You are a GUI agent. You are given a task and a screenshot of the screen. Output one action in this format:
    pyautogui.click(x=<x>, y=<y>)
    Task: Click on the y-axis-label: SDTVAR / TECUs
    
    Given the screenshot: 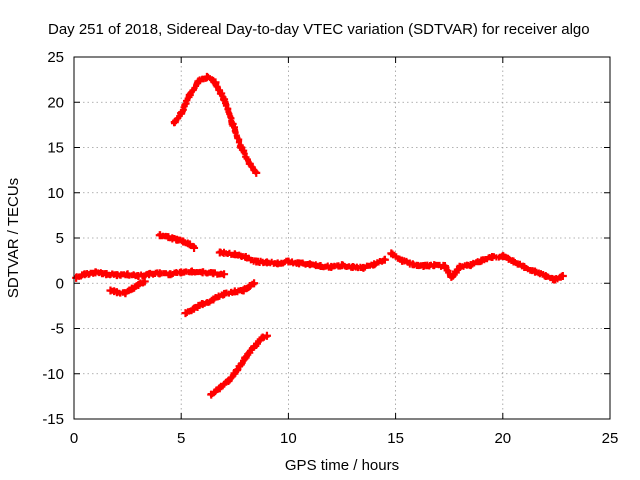 What is the action you would take?
    pyautogui.click(x=13, y=238)
    